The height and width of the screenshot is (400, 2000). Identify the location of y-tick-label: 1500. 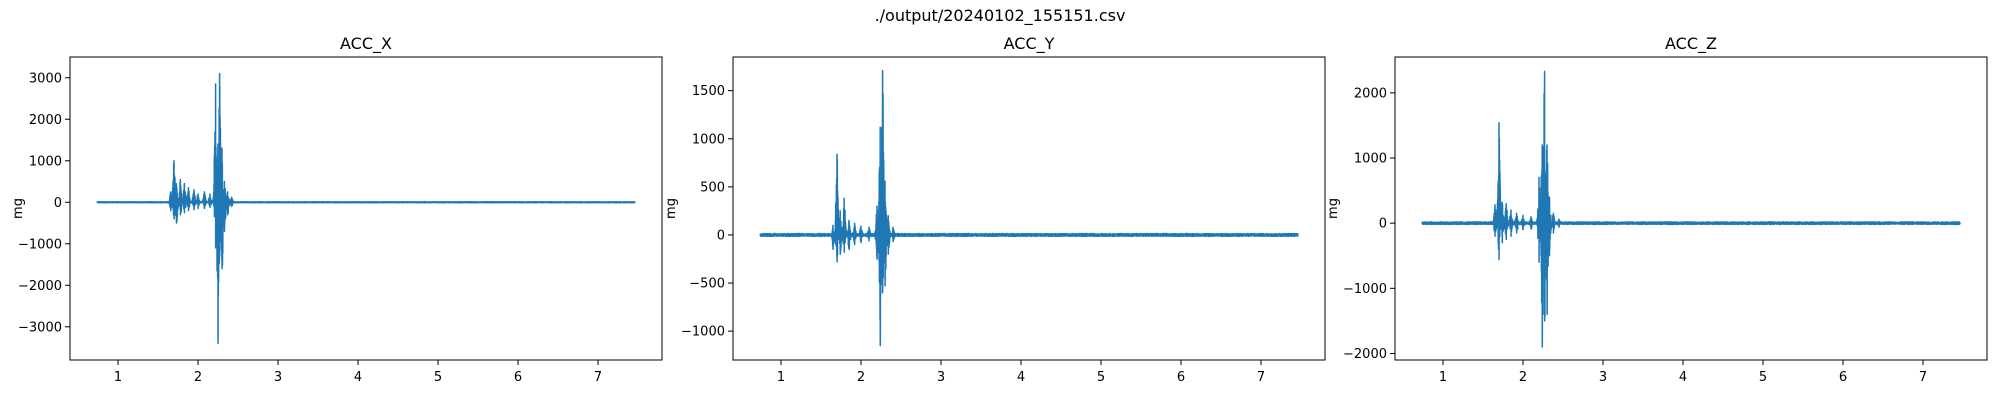
(708, 91).